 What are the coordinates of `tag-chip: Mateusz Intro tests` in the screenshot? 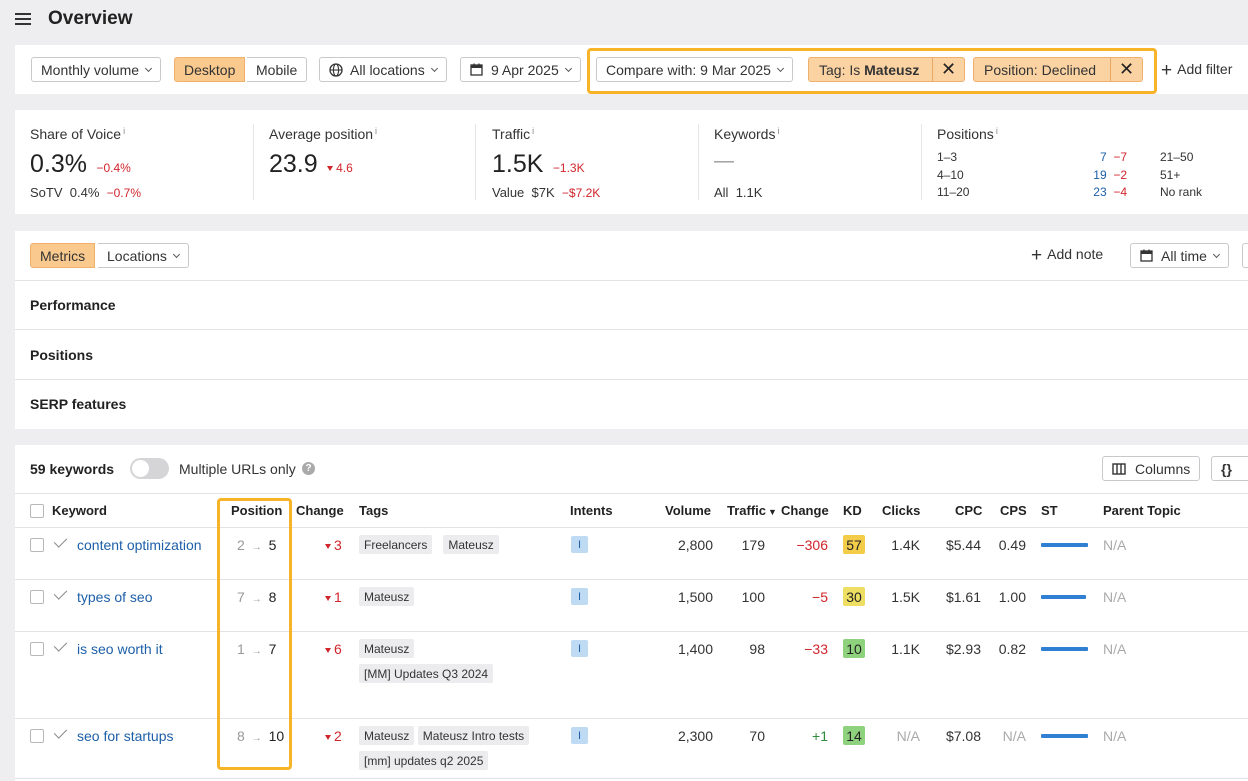 It's located at (473, 735).